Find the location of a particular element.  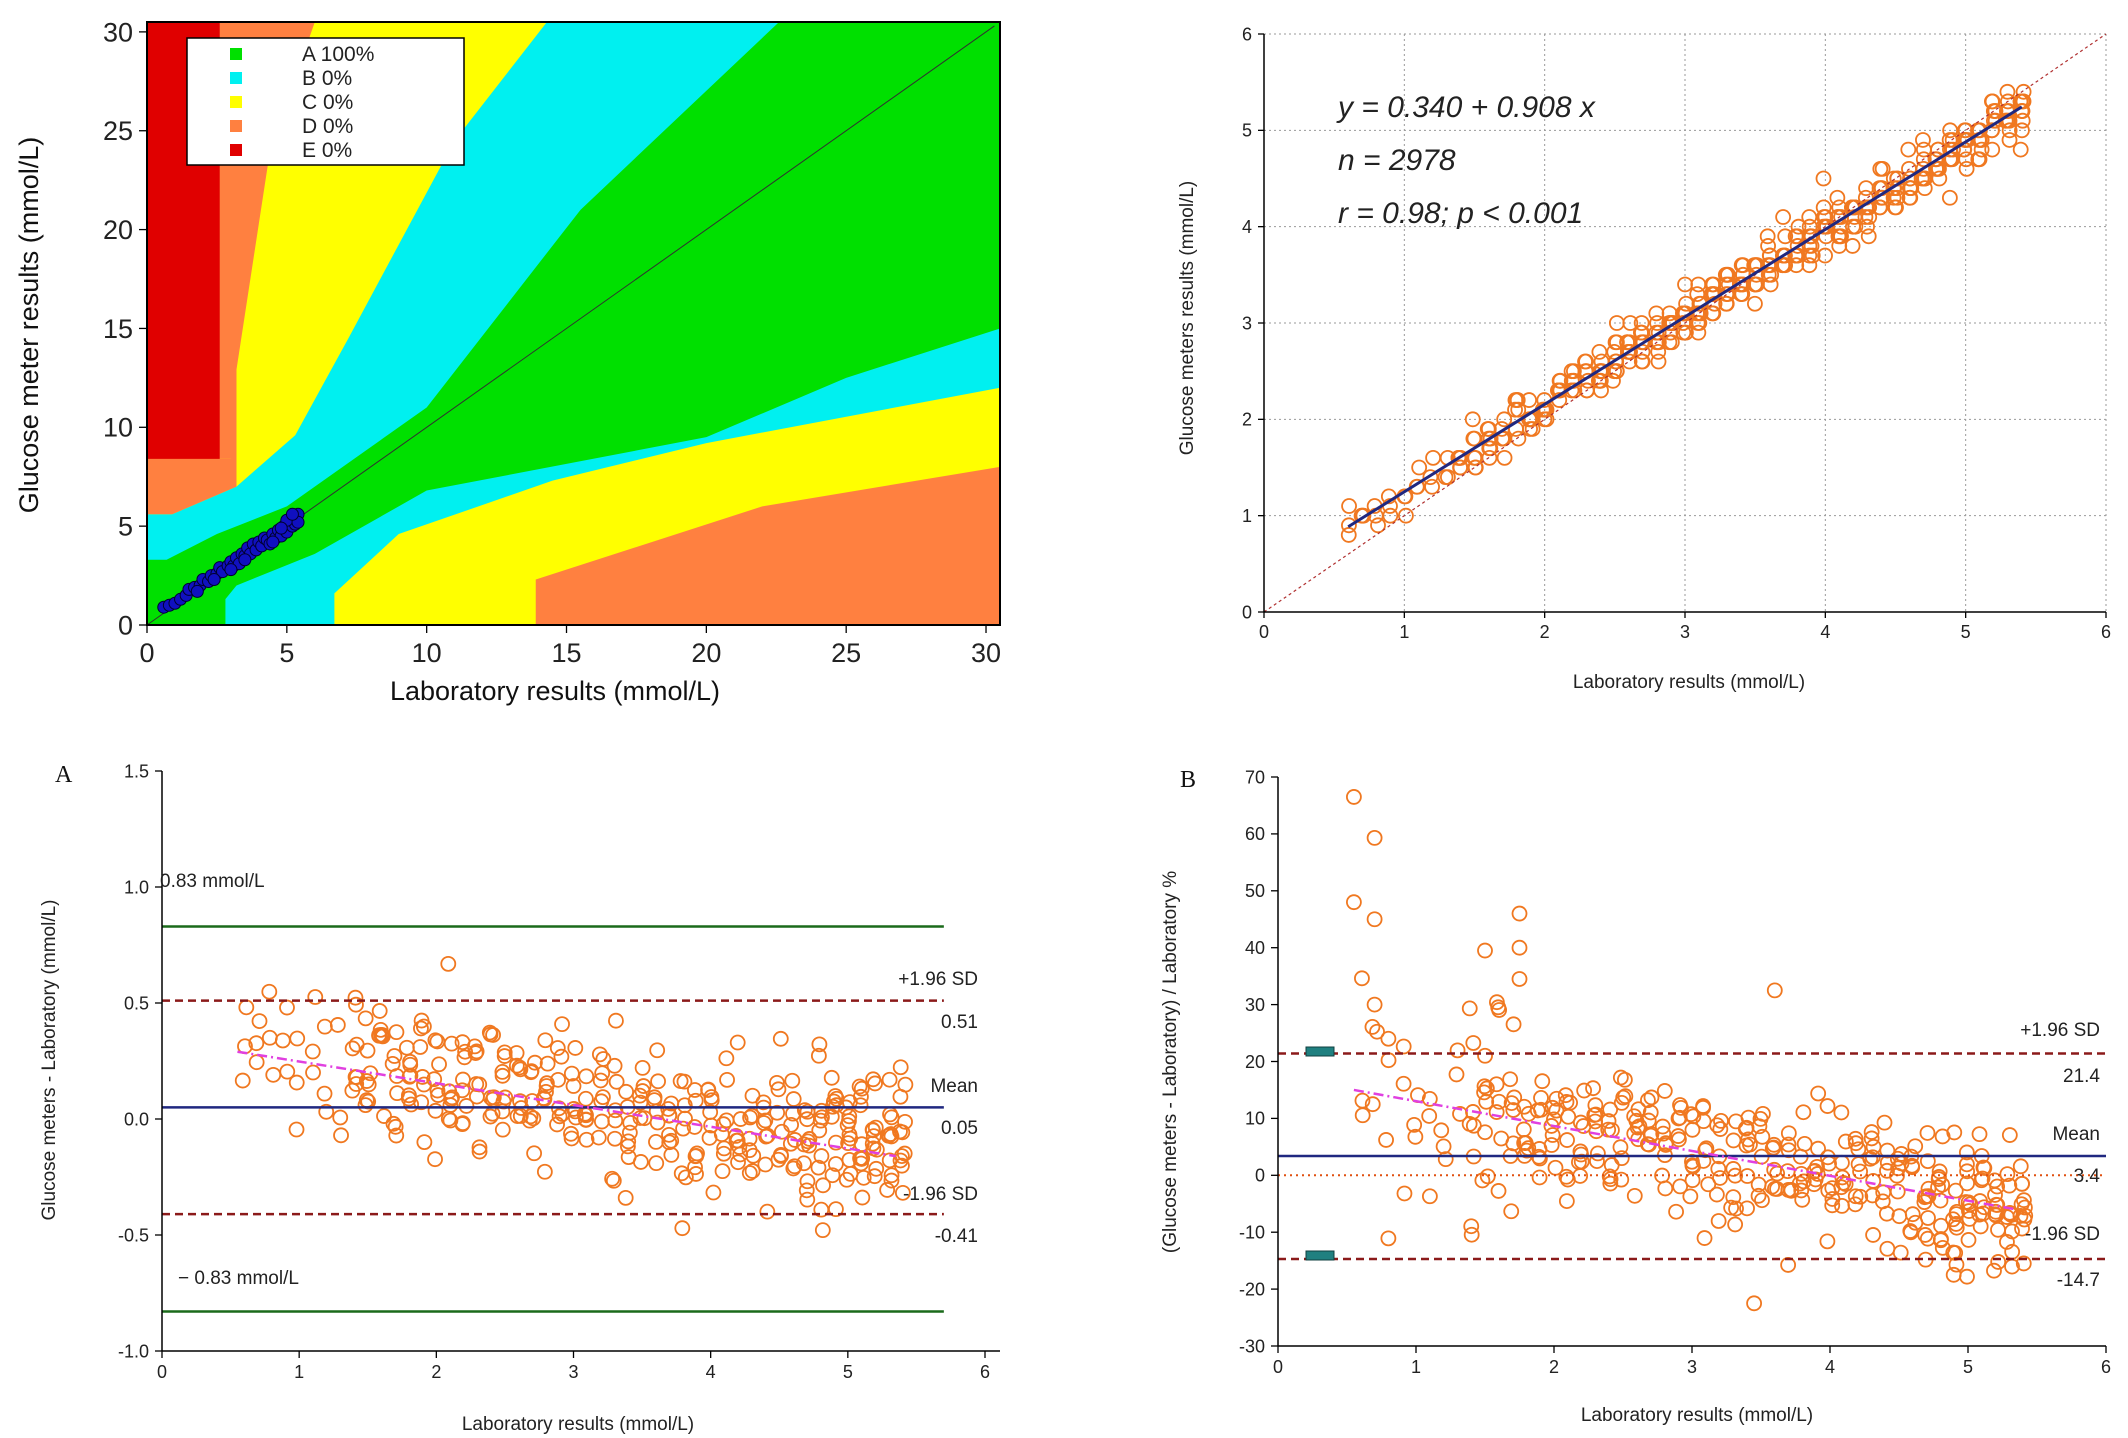

clarke-y-tick-label: 15 is located at coordinates (118, 329).